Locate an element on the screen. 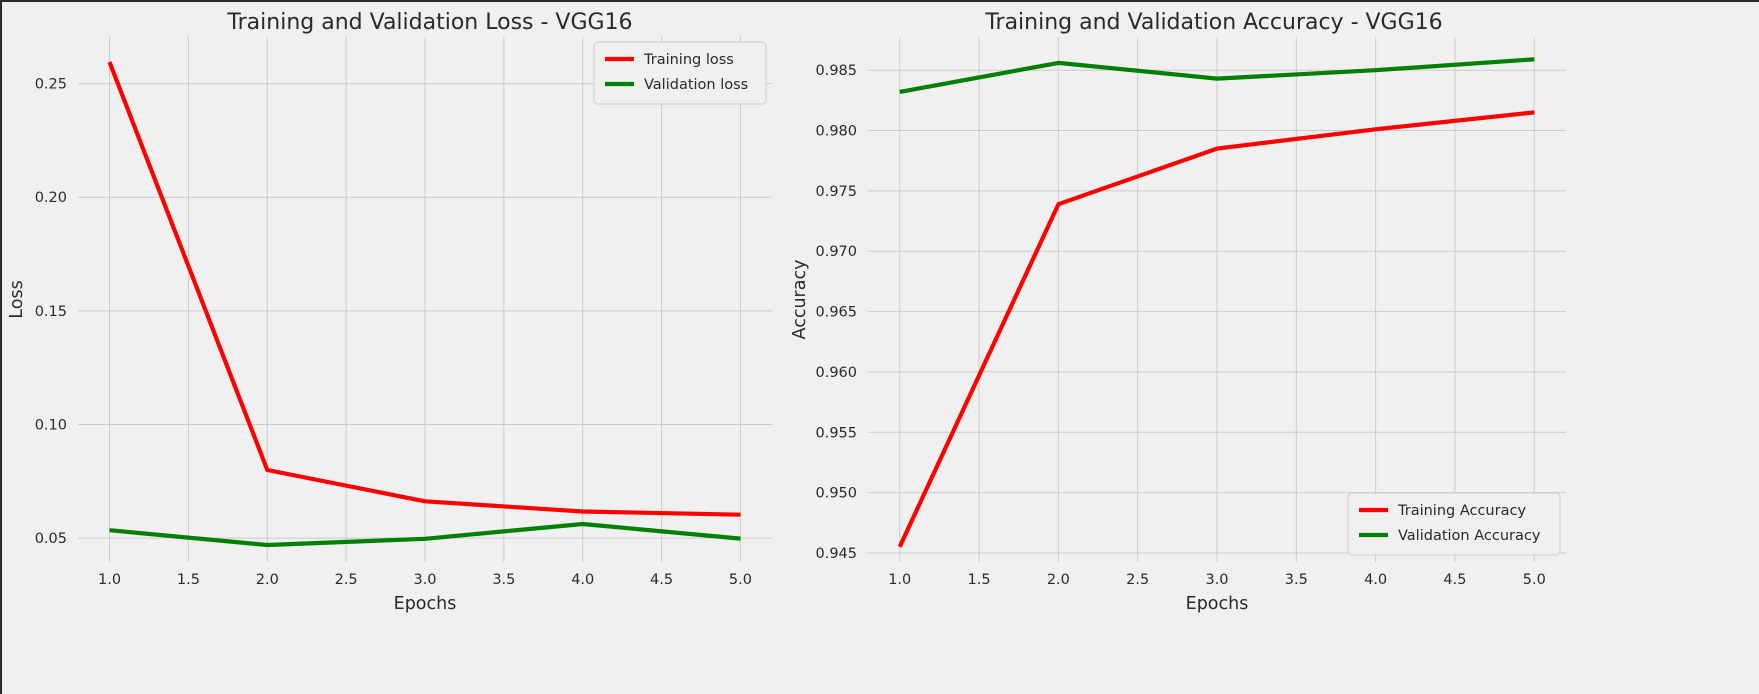 The width and height of the screenshot is (1759, 694). y-axis-label: Loss is located at coordinates (17, 299).